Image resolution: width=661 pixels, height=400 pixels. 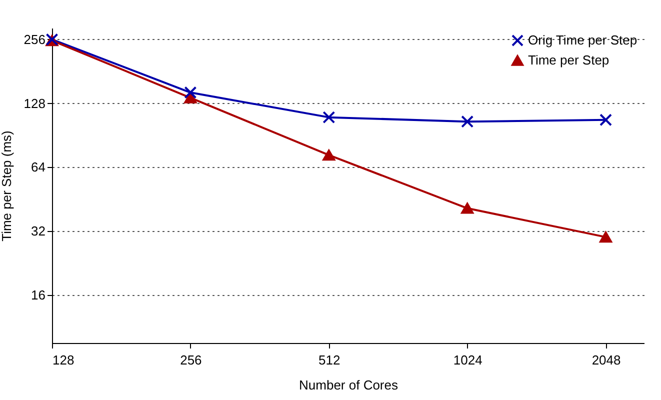 What do you see at coordinates (348, 385) in the screenshot?
I see `x-axis-title: Number of Cores` at bounding box center [348, 385].